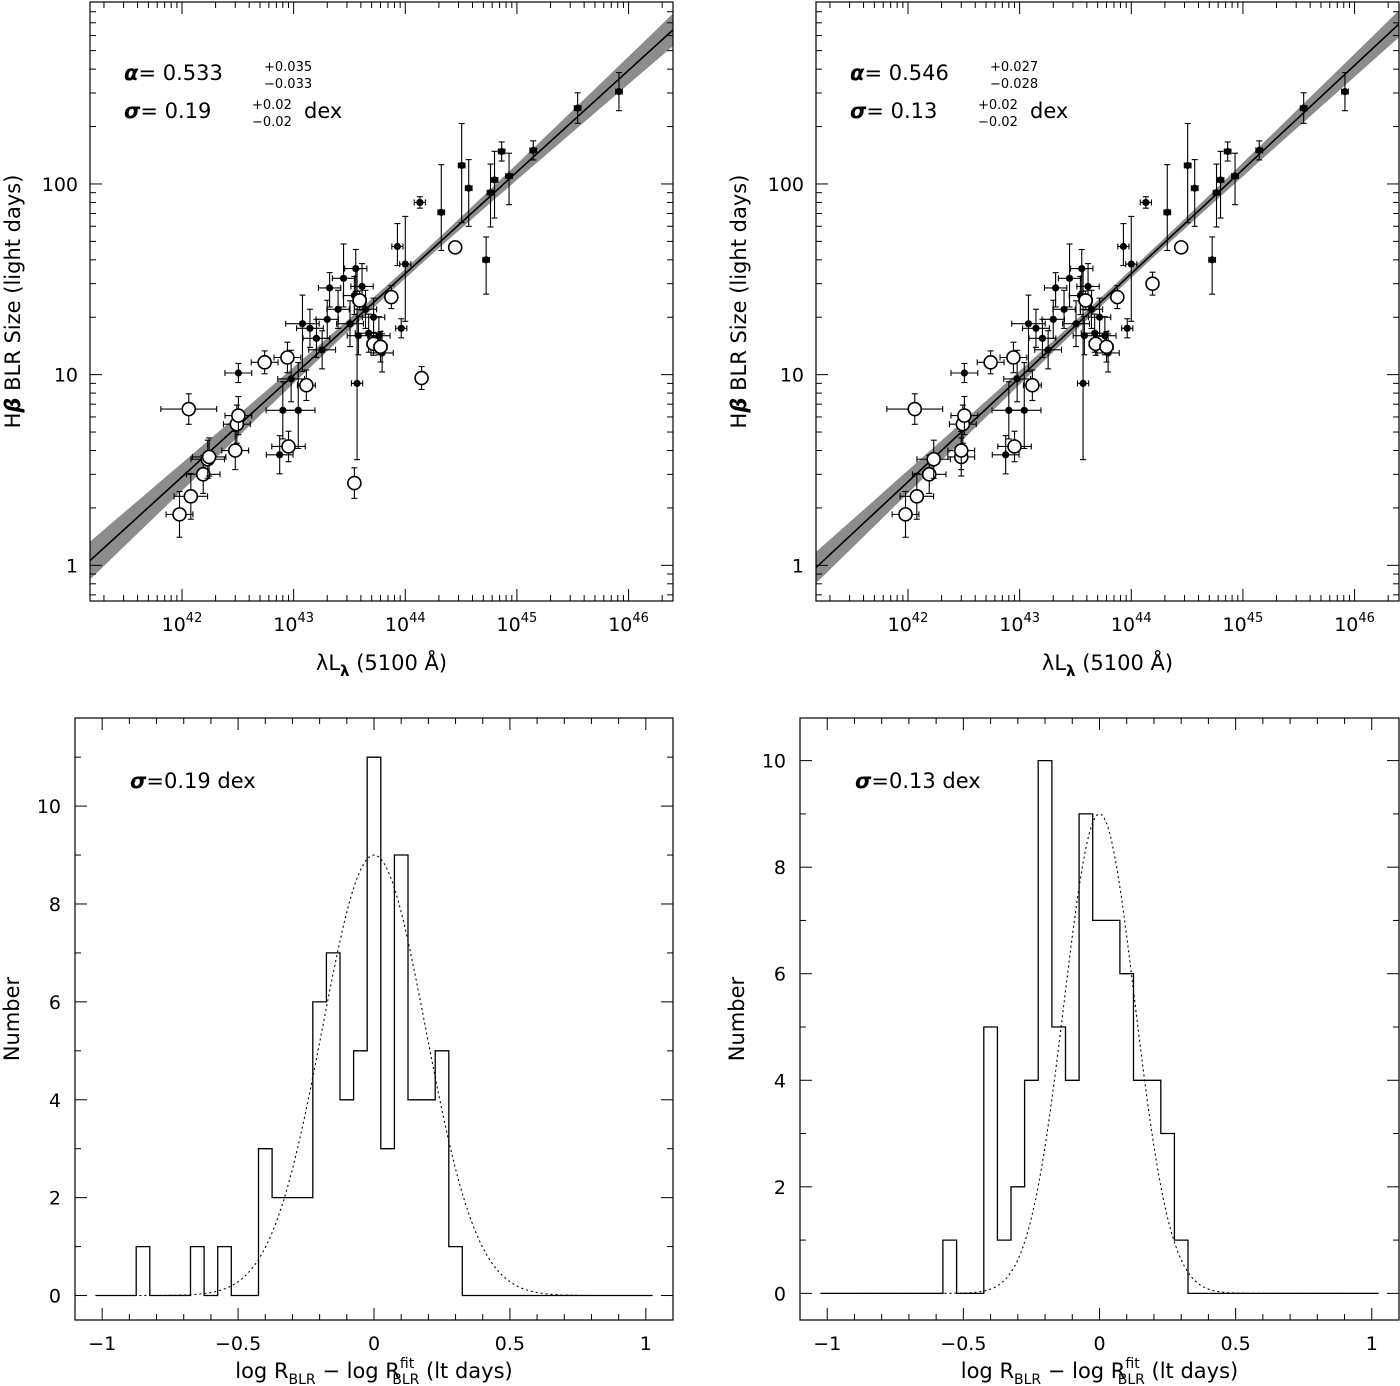  Describe the element at coordinates (893, 111) in the screenshot. I see `sigma-annotation: σ= 0.13` at that location.